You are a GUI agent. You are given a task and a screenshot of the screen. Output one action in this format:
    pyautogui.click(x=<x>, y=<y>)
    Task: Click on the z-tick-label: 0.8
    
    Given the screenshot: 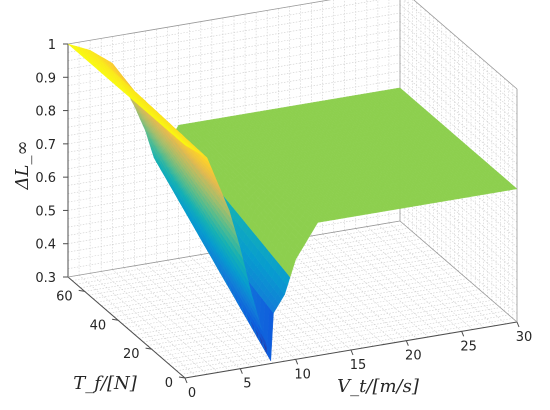 What is the action you would take?
    pyautogui.click(x=45, y=112)
    